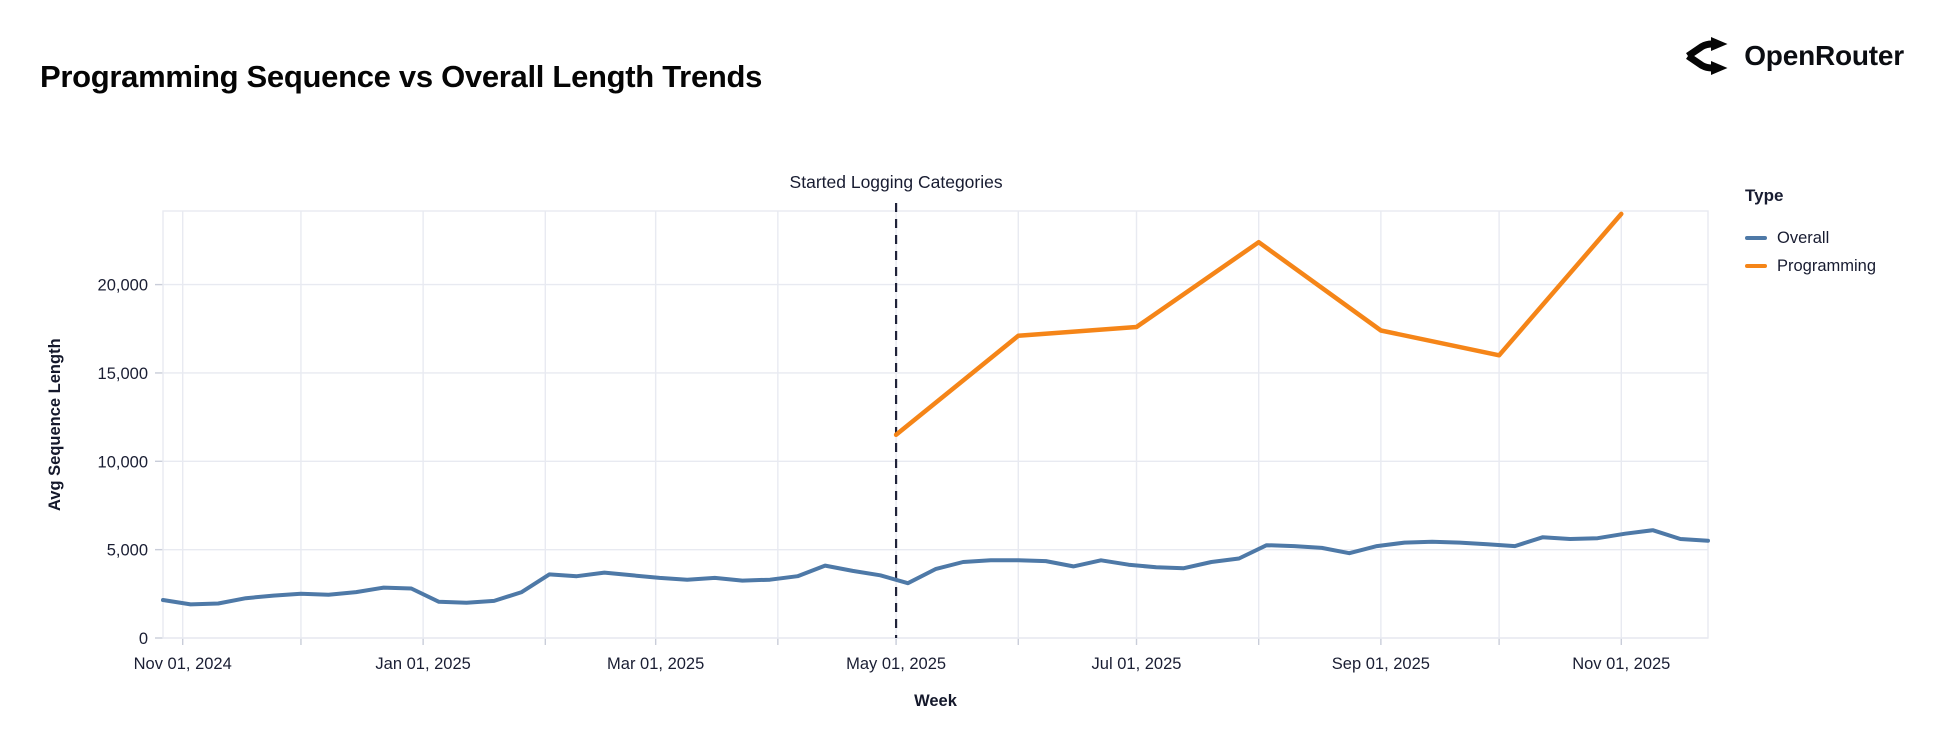 The height and width of the screenshot is (734, 1938). What do you see at coordinates (183, 664) in the screenshot?
I see `x-tick-label: Nov 01, 2024` at bounding box center [183, 664].